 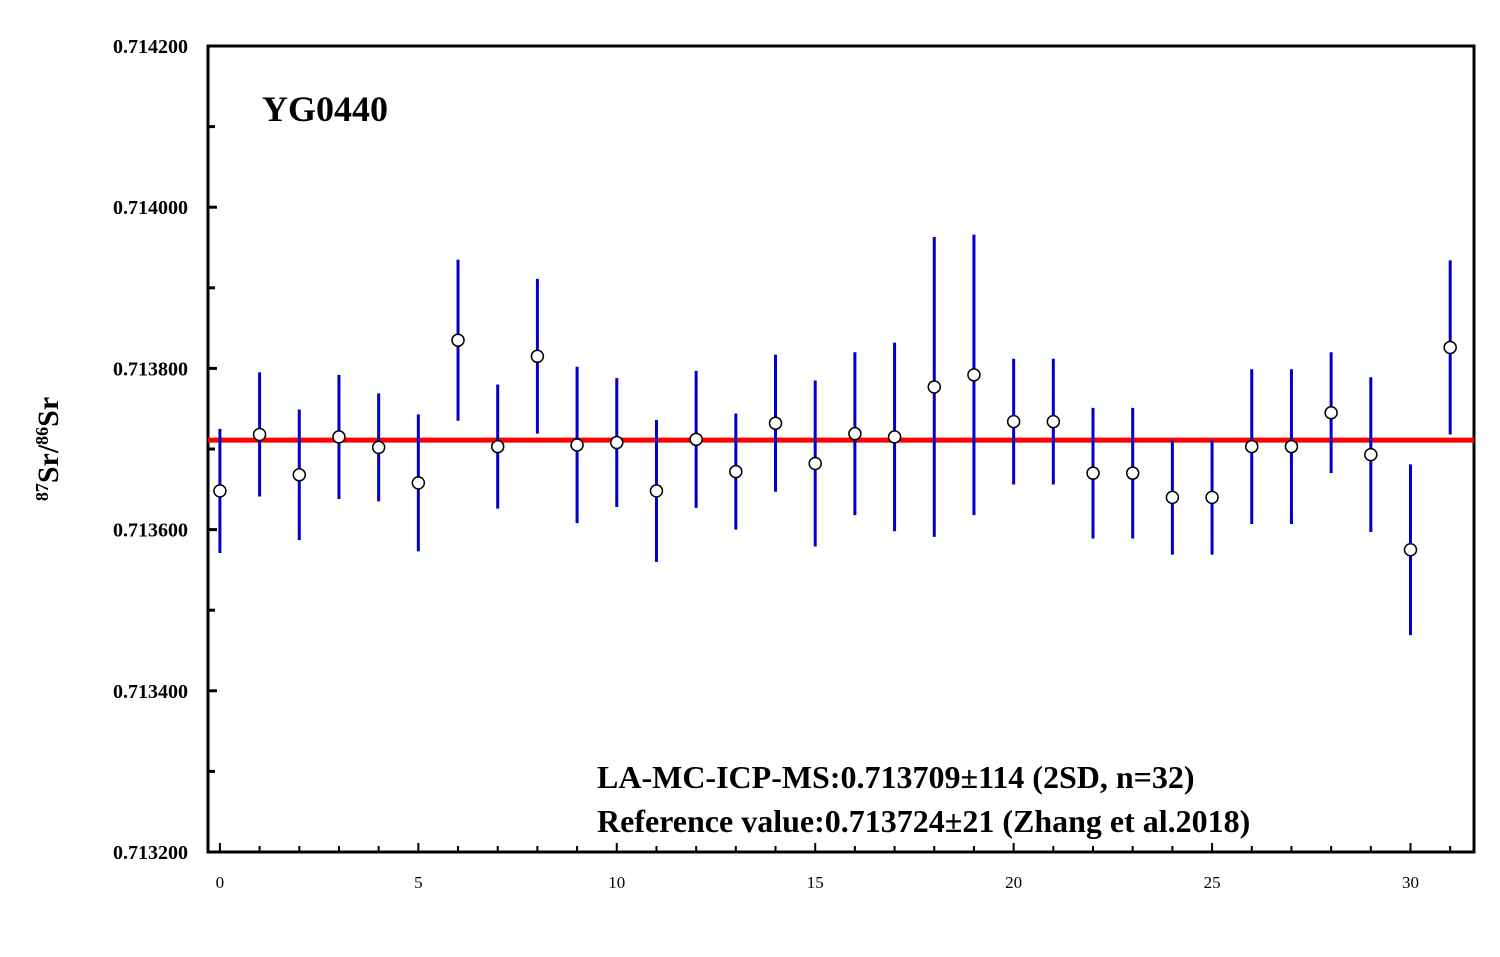 I want to click on x-tick-label: 30, so click(x=1410, y=882).